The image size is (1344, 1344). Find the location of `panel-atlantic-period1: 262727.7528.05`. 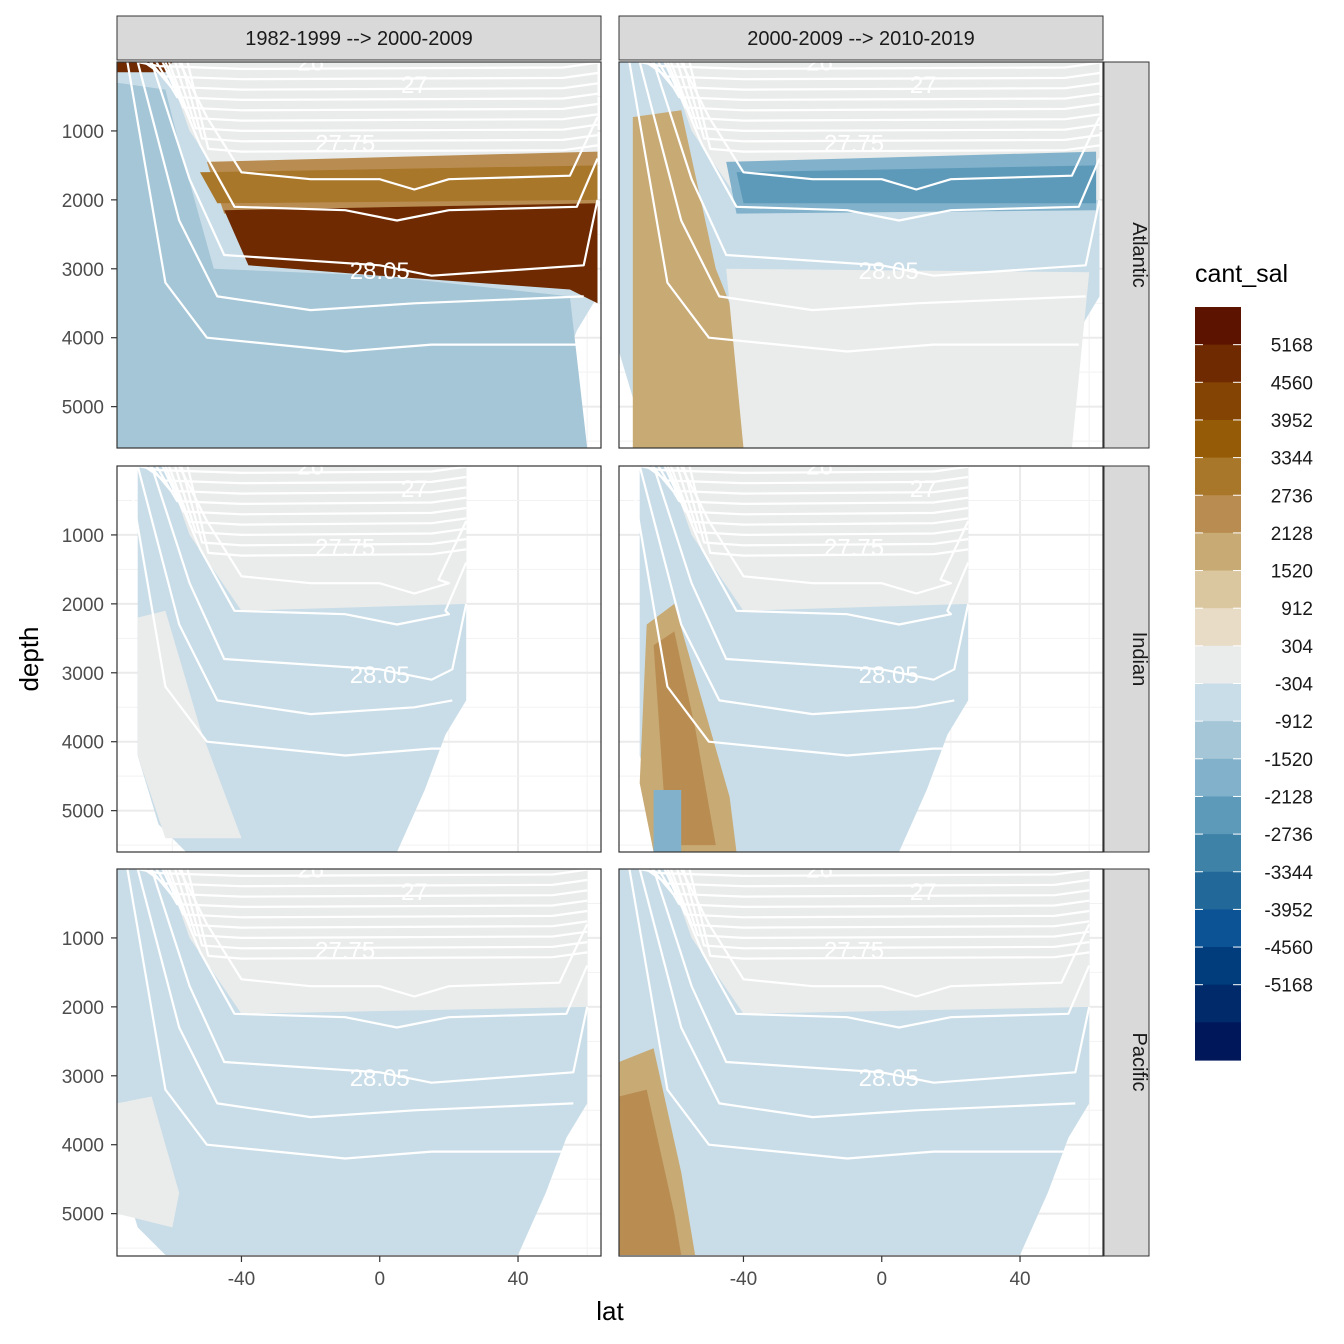

panel-atlantic-period1: 262727.7528.05 is located at coordinates (359, 248).